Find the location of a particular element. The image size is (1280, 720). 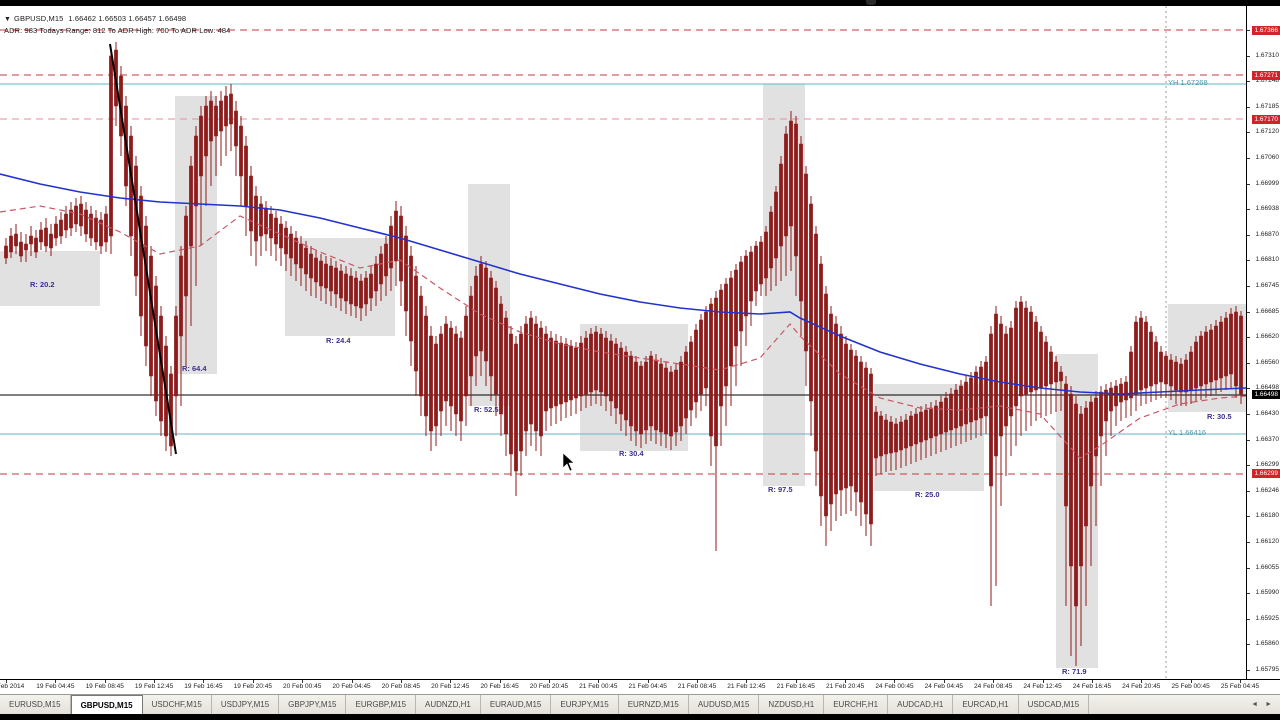

symbol-tab-eurgbp: EURGBP,M15 is located at coordinates (381, 704).